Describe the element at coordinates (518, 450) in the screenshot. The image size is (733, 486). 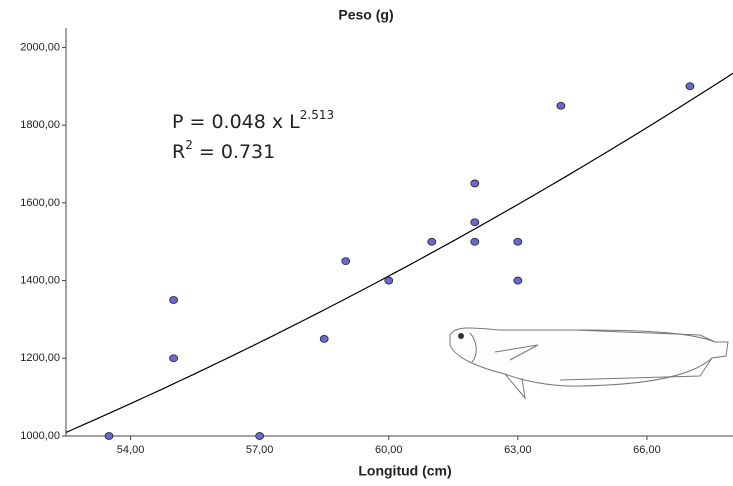
I see `x-tick-label: 63,00` at that location.